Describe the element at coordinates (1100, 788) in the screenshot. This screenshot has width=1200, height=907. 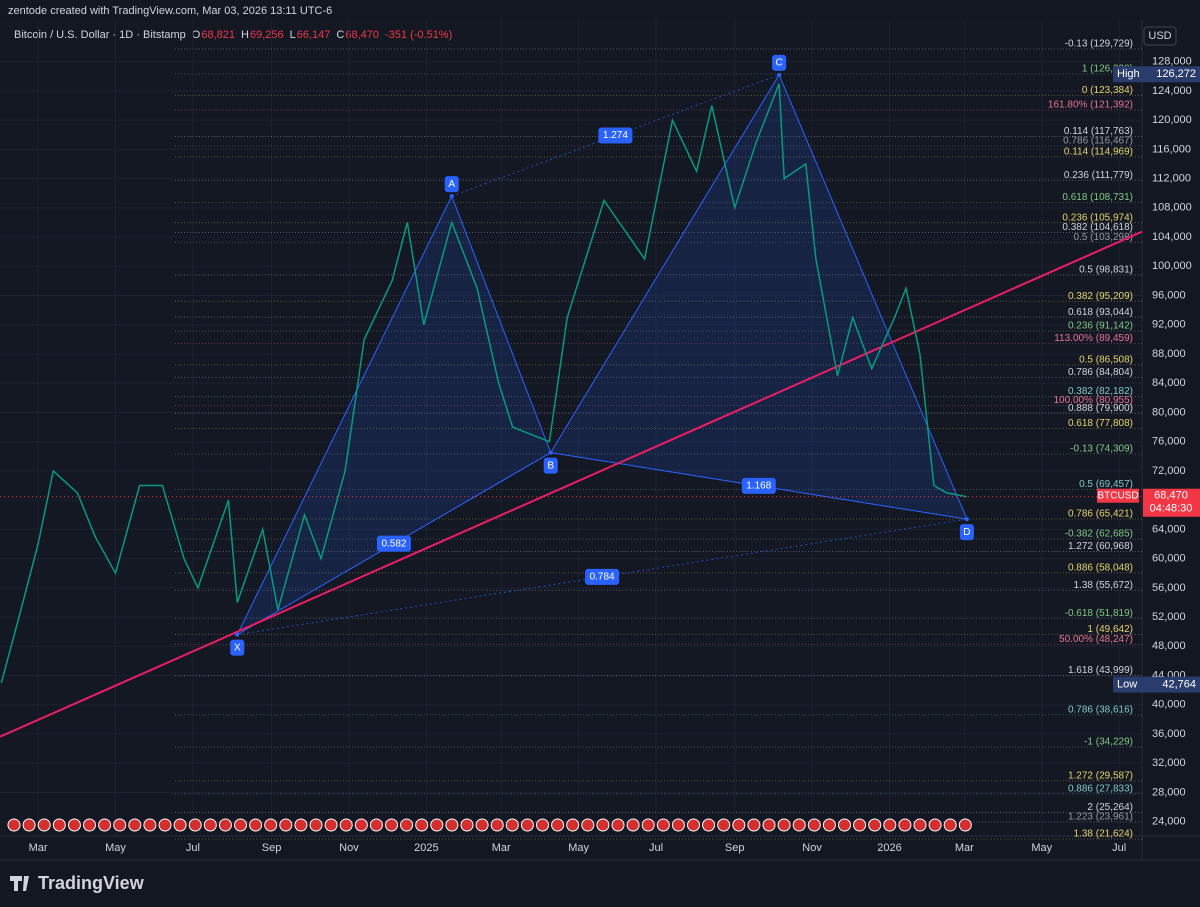
I see `fib-label: 0.886 (27,833)` at that location.